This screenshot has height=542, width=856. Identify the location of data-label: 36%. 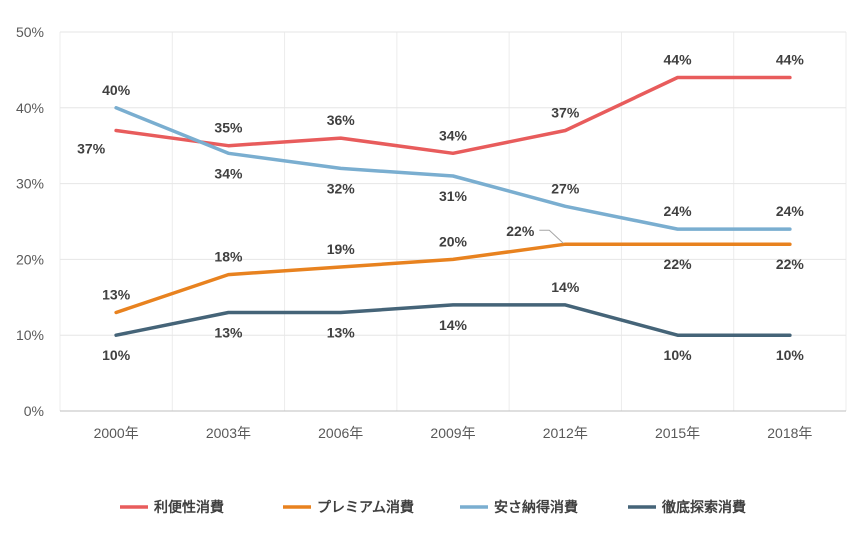
(341, 120).